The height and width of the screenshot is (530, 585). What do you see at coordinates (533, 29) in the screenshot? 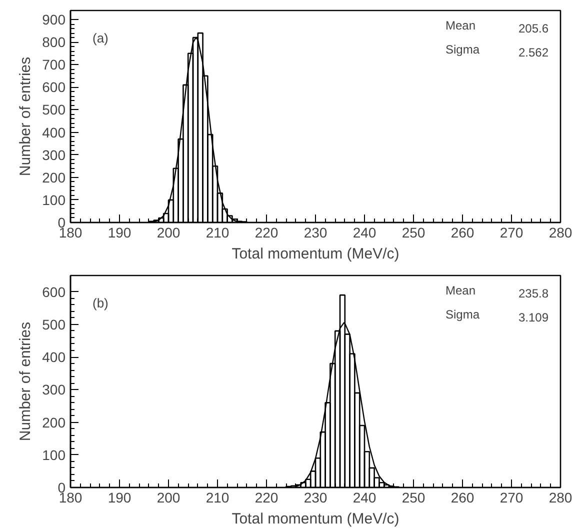
I see `annotation: 205.6` at bounding box center [533, 29].